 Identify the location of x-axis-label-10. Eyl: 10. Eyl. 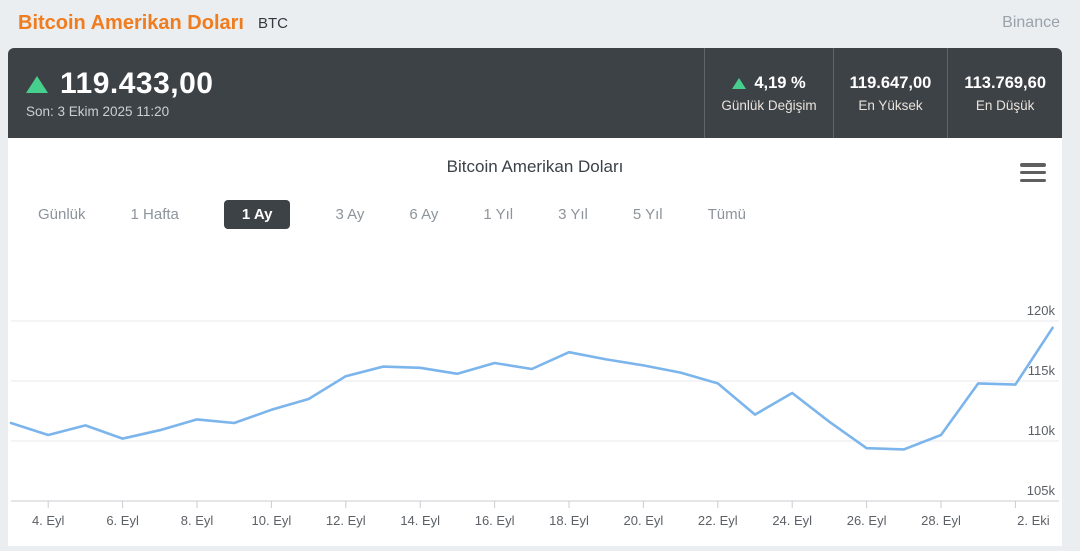
(272, 520).